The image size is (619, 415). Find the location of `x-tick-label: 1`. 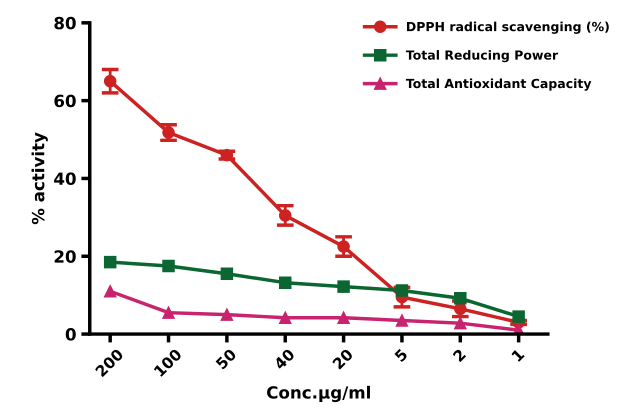

x-tick-label: 1 is located at coordinates (518, 355).